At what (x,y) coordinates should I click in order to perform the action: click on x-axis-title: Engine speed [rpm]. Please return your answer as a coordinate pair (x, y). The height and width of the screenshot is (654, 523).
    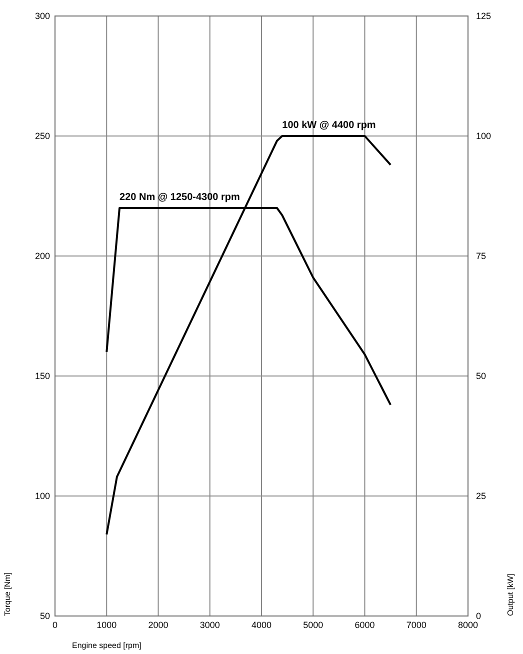
    Looking at the image, I should click on (107, 645).